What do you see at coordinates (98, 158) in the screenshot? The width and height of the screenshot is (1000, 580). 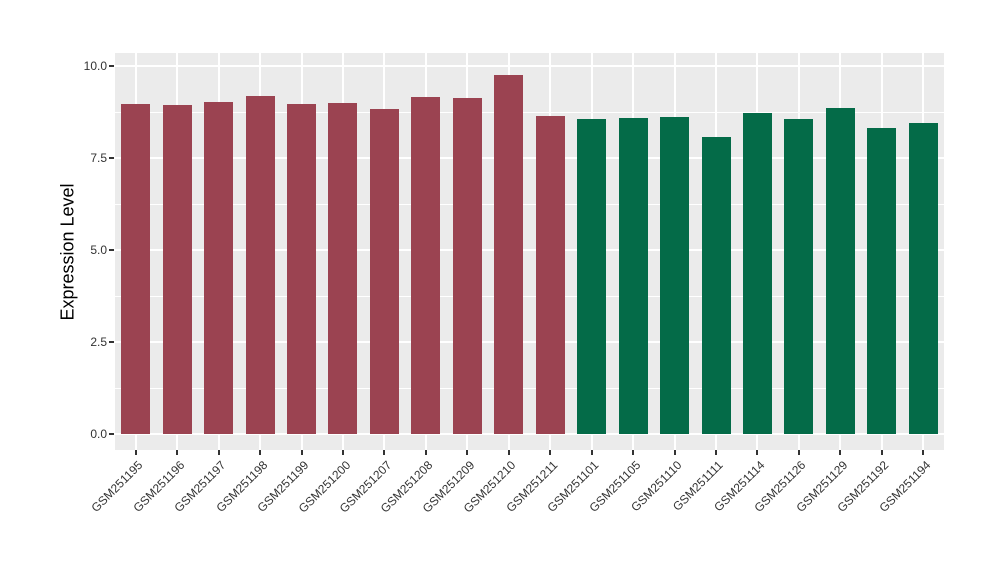 I see `y-tick-label: 7.5` at bounding box center [98, 158].